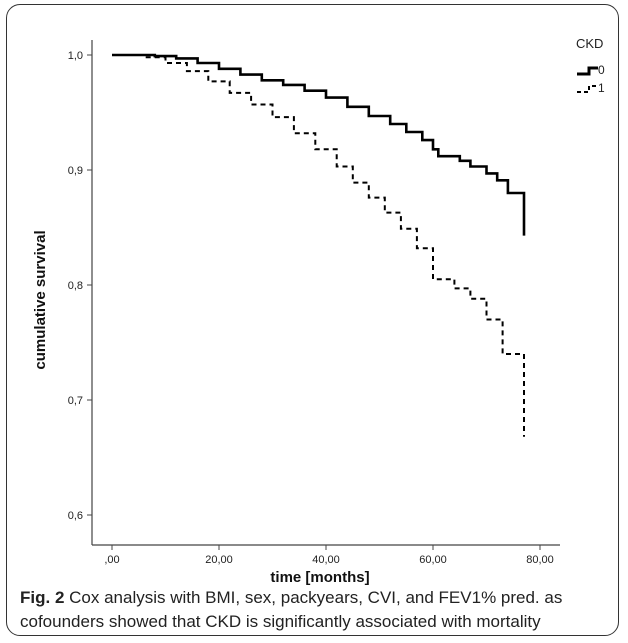  What do you see at coordinates (75, 286) in the screenshot?
I see `y-tick-label: 0,8` at bounding box center [75, 286].